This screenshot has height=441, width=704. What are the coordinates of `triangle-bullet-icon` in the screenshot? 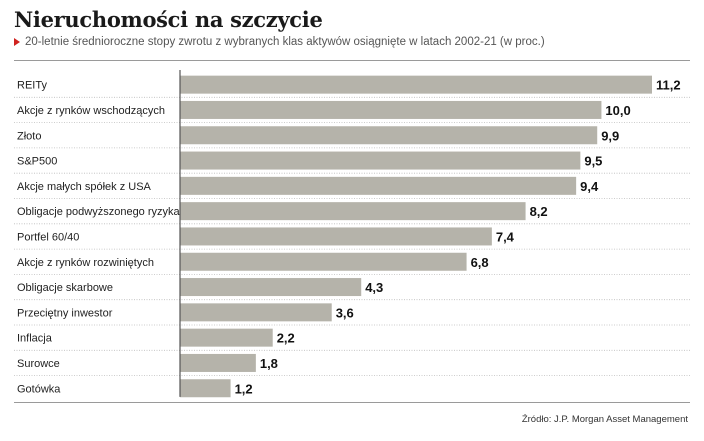 It's located at (17, 42).